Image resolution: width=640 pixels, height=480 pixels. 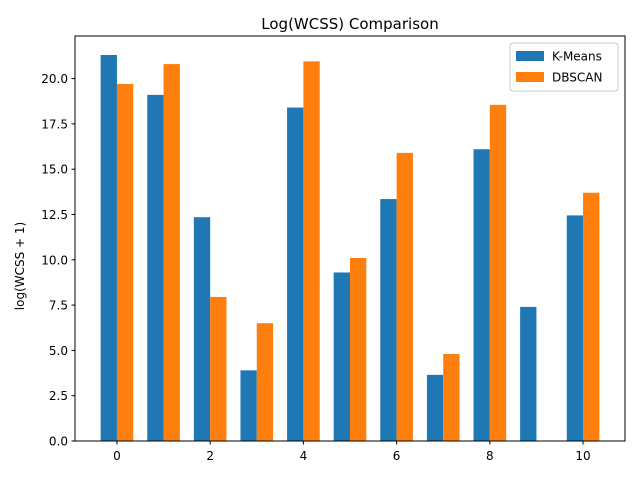 I want to click on x-tick-label: 0, so click(x=117, y=456).